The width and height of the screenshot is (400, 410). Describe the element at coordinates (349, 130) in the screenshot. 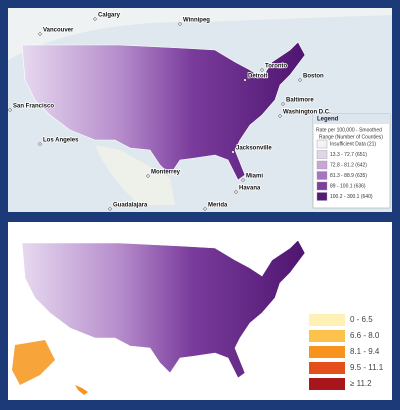

I see `legend-subtitle: Rate per 100,000 - Smoothed` at that location.